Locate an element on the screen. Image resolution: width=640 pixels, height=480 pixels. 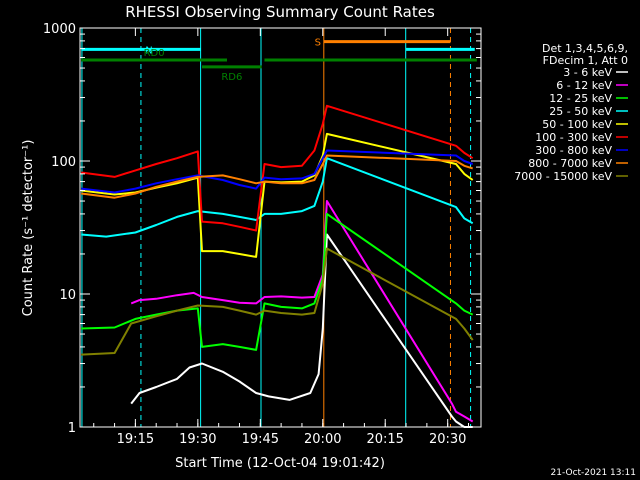
x-tick-label-4: 20:15 is located at coordinates (384, 439).